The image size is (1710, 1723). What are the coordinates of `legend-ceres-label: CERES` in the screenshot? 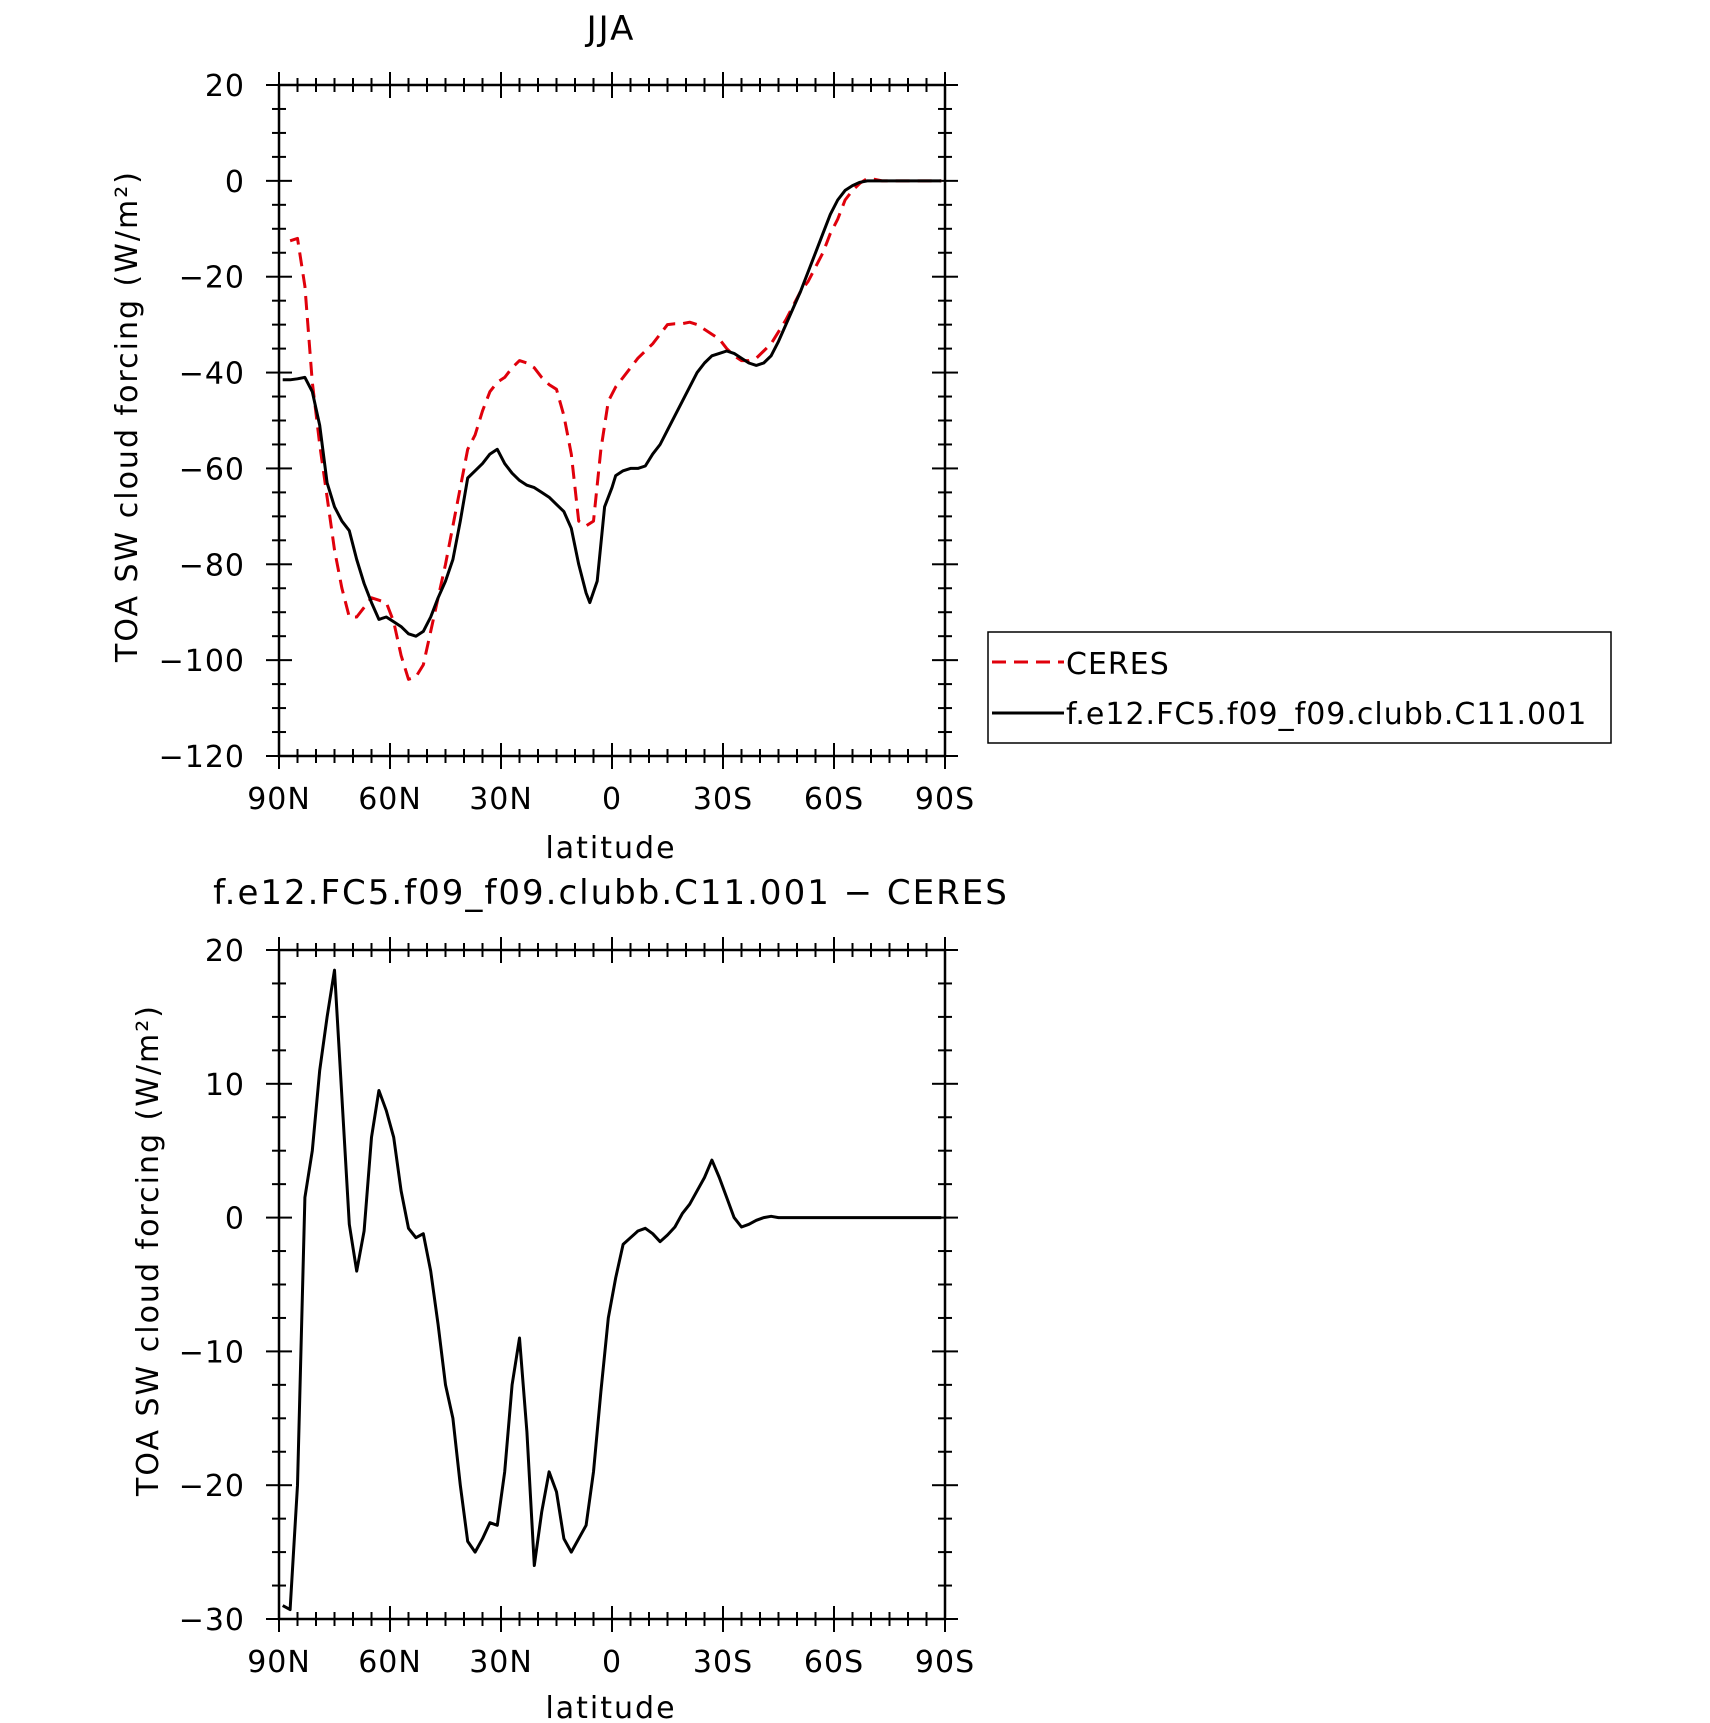 It's located at (1118, 664).